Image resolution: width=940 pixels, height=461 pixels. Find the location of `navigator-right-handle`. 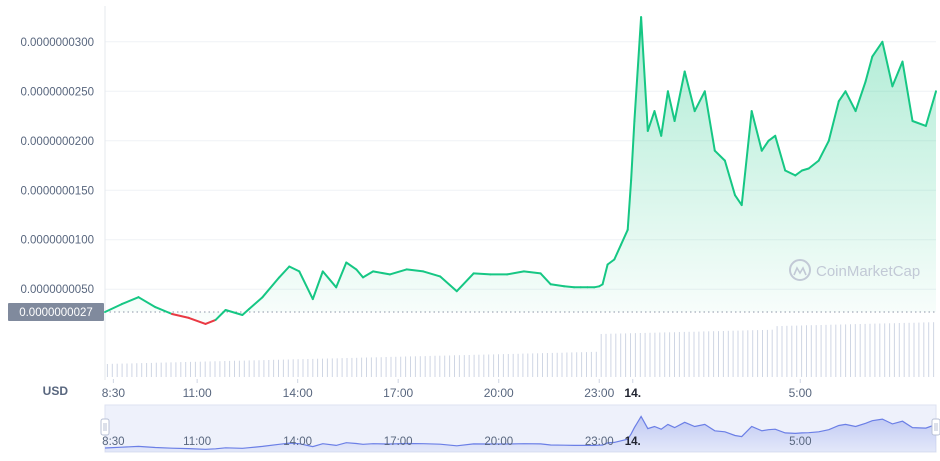

navigator-right-handle is located at coordinates (935, 427).